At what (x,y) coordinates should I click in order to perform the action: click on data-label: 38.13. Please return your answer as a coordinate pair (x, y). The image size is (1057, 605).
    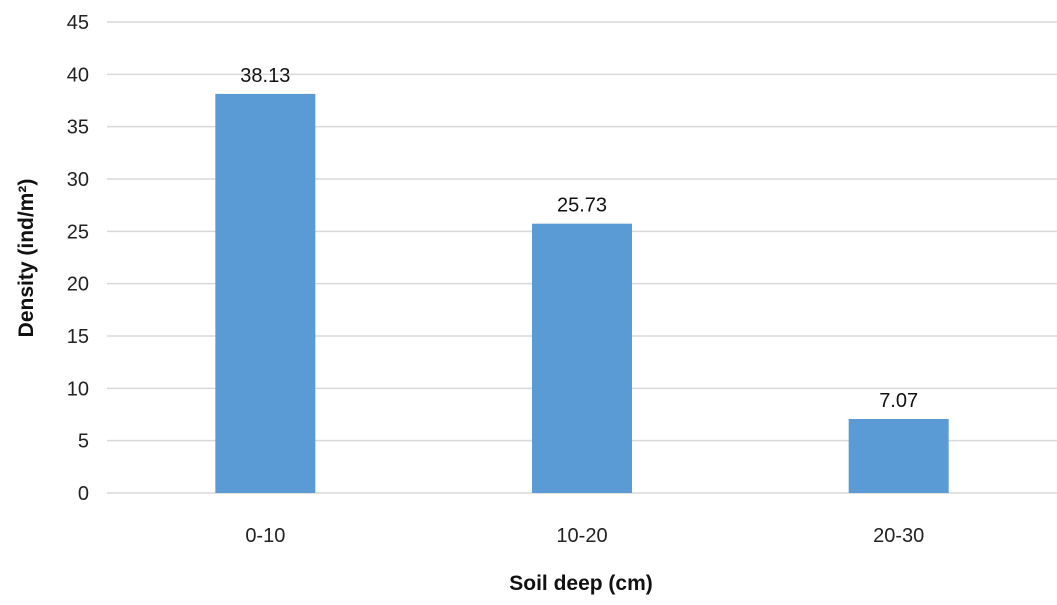
    Looking at the image, I should click on (265, 76).